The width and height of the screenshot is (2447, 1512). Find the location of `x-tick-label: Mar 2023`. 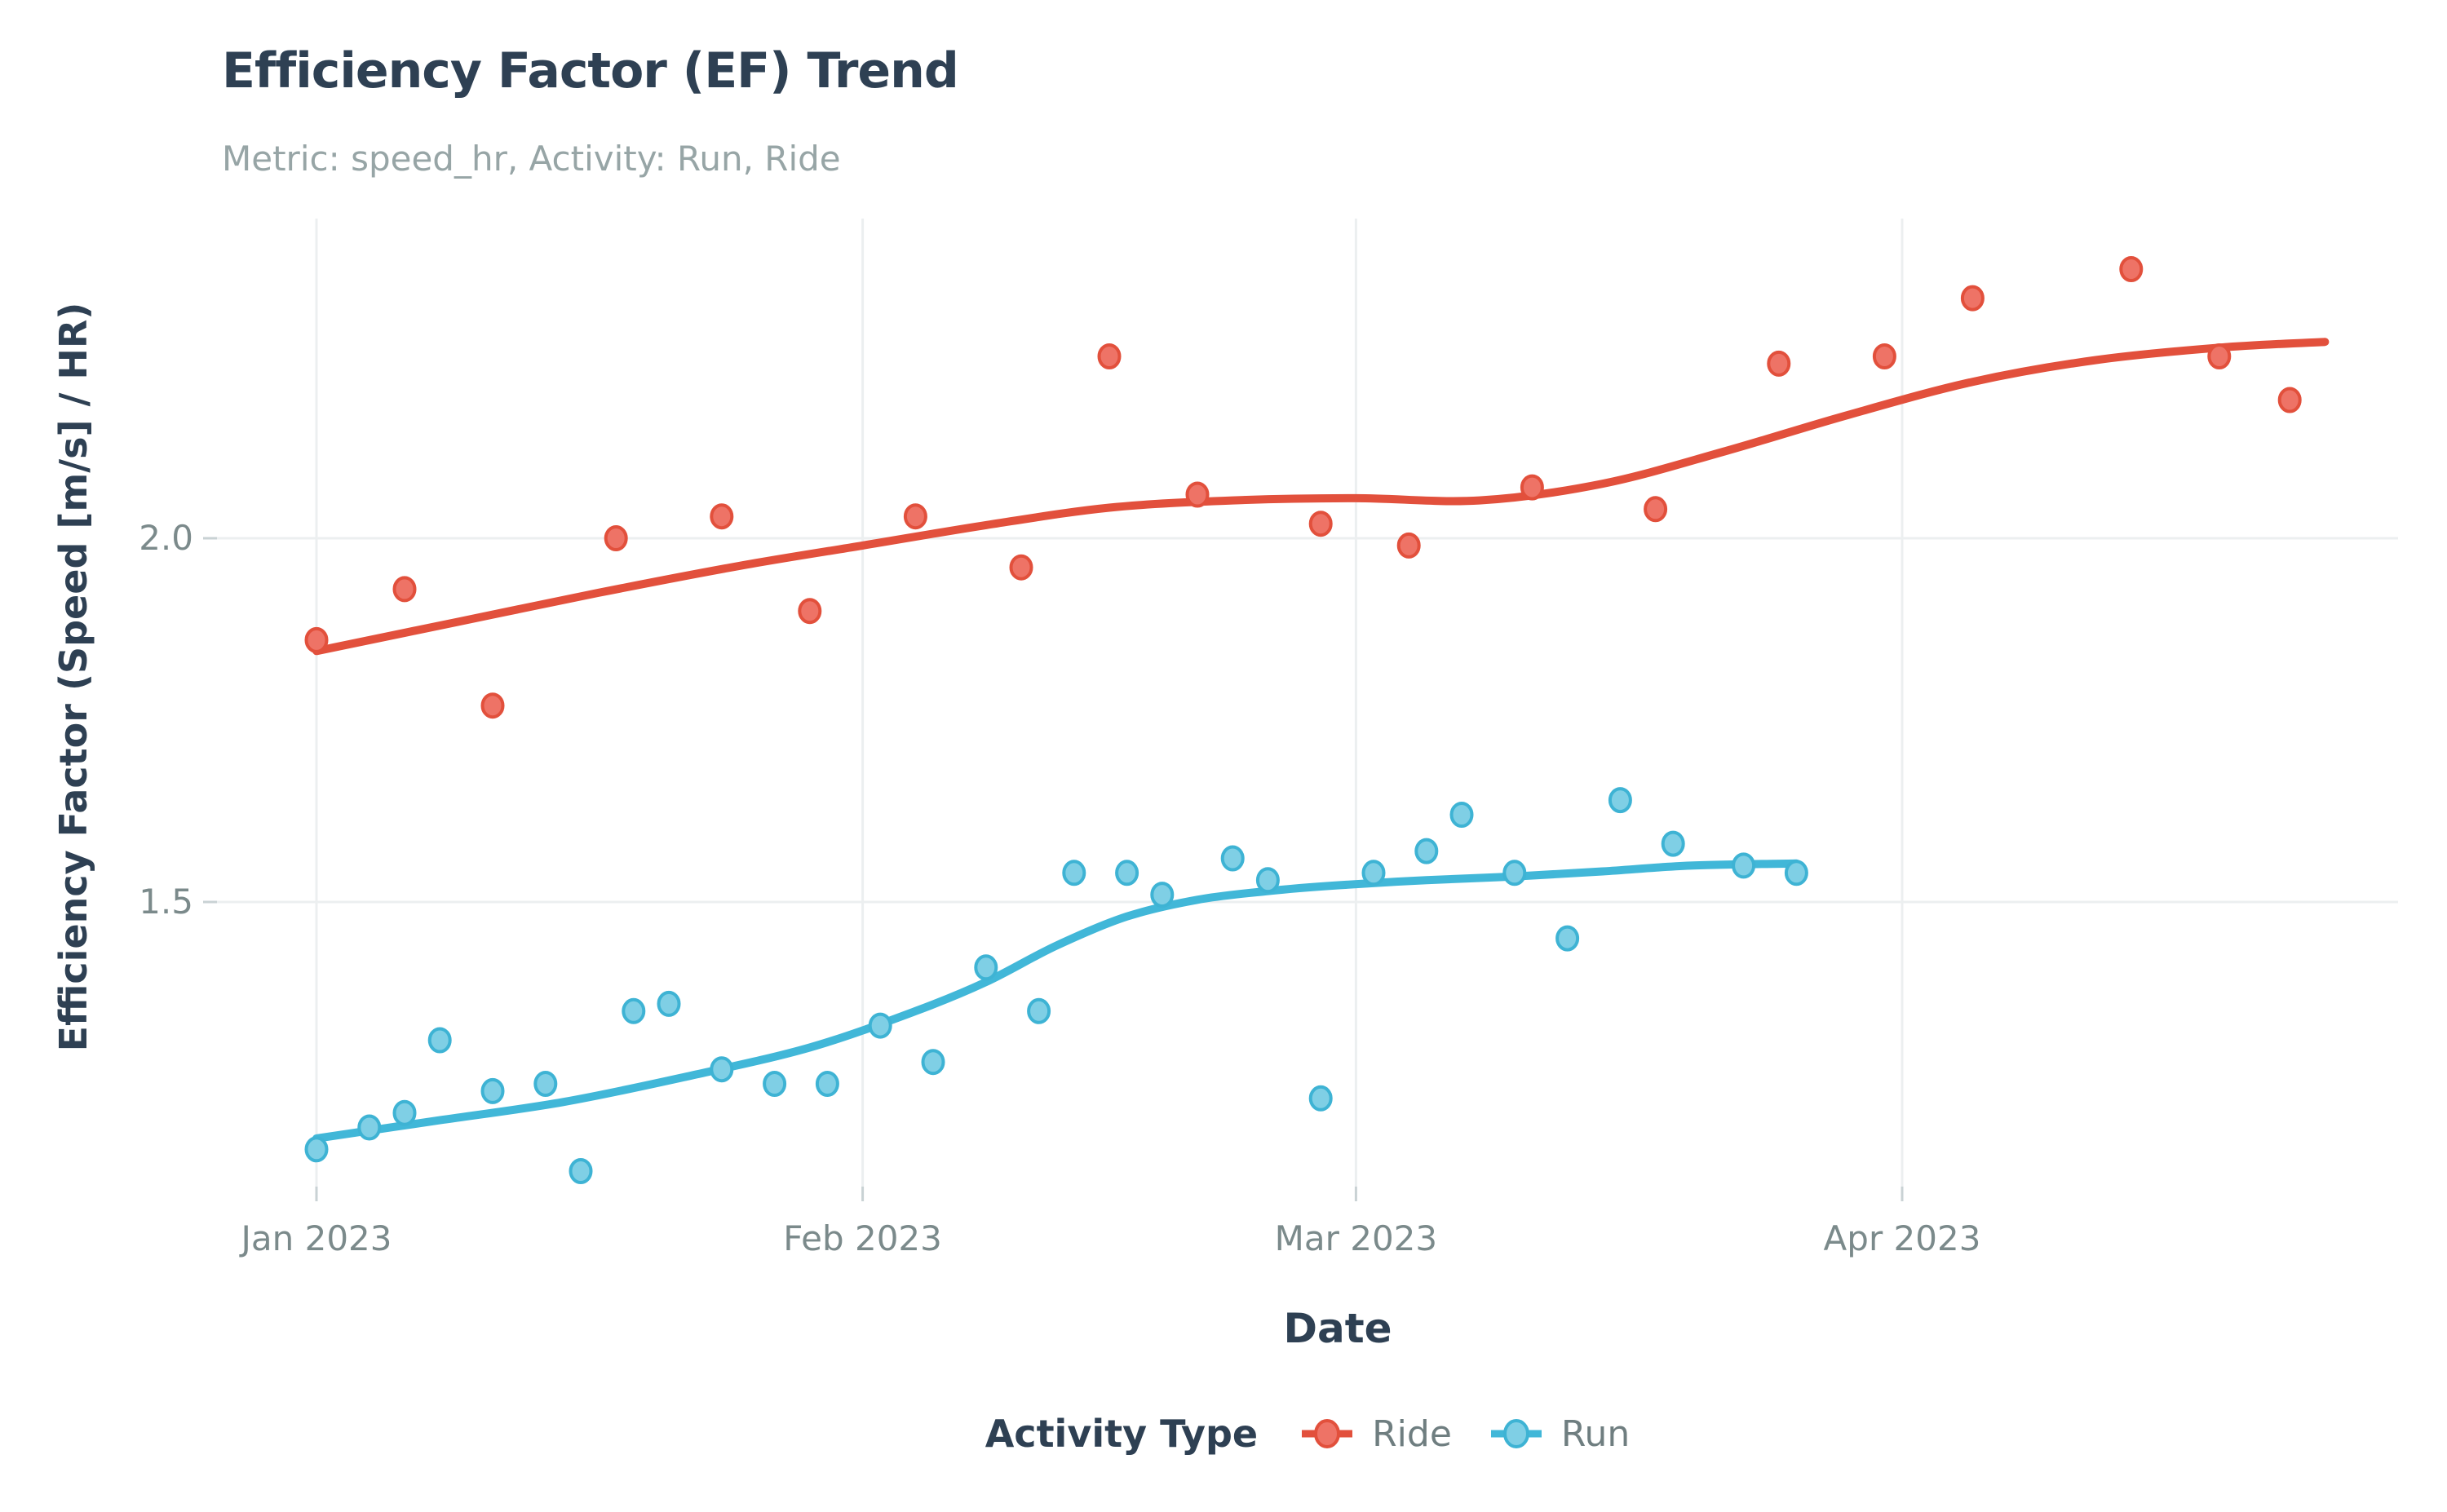

x-tick-label: Mar 2023 is located at coordinates (1356, 1238).